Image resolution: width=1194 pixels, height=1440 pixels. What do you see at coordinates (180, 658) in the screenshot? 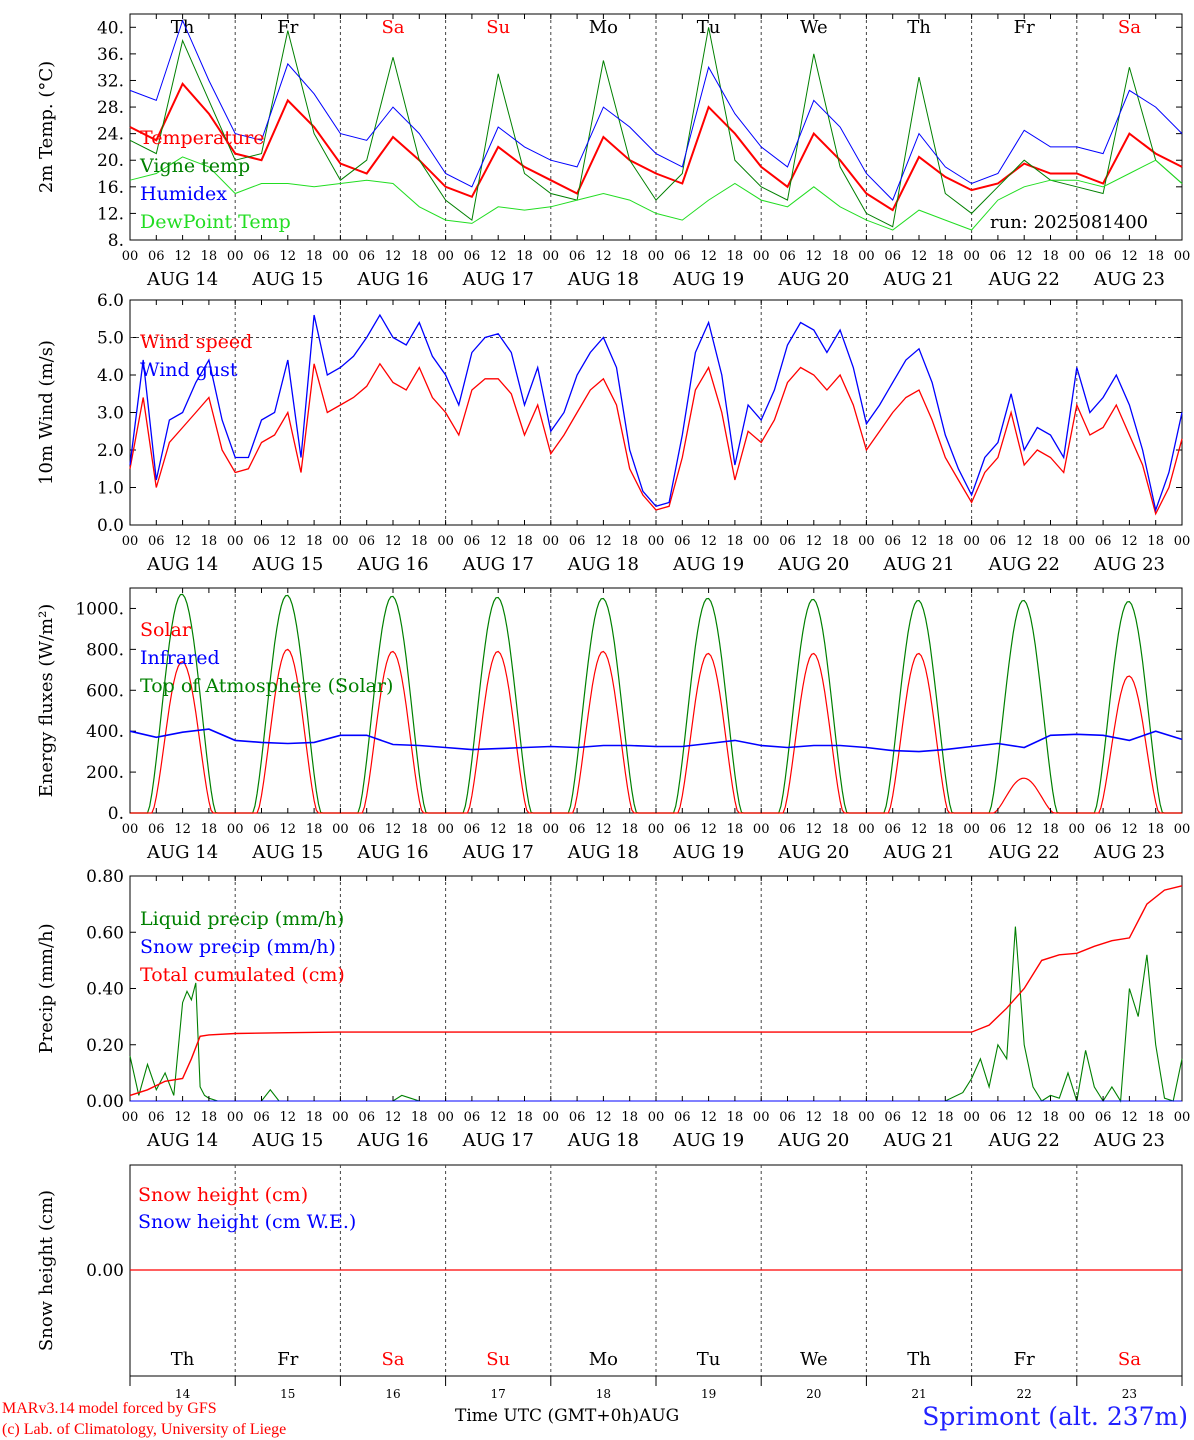
I see `legend-infrared: Infrared` at bounding box center [180, 658].